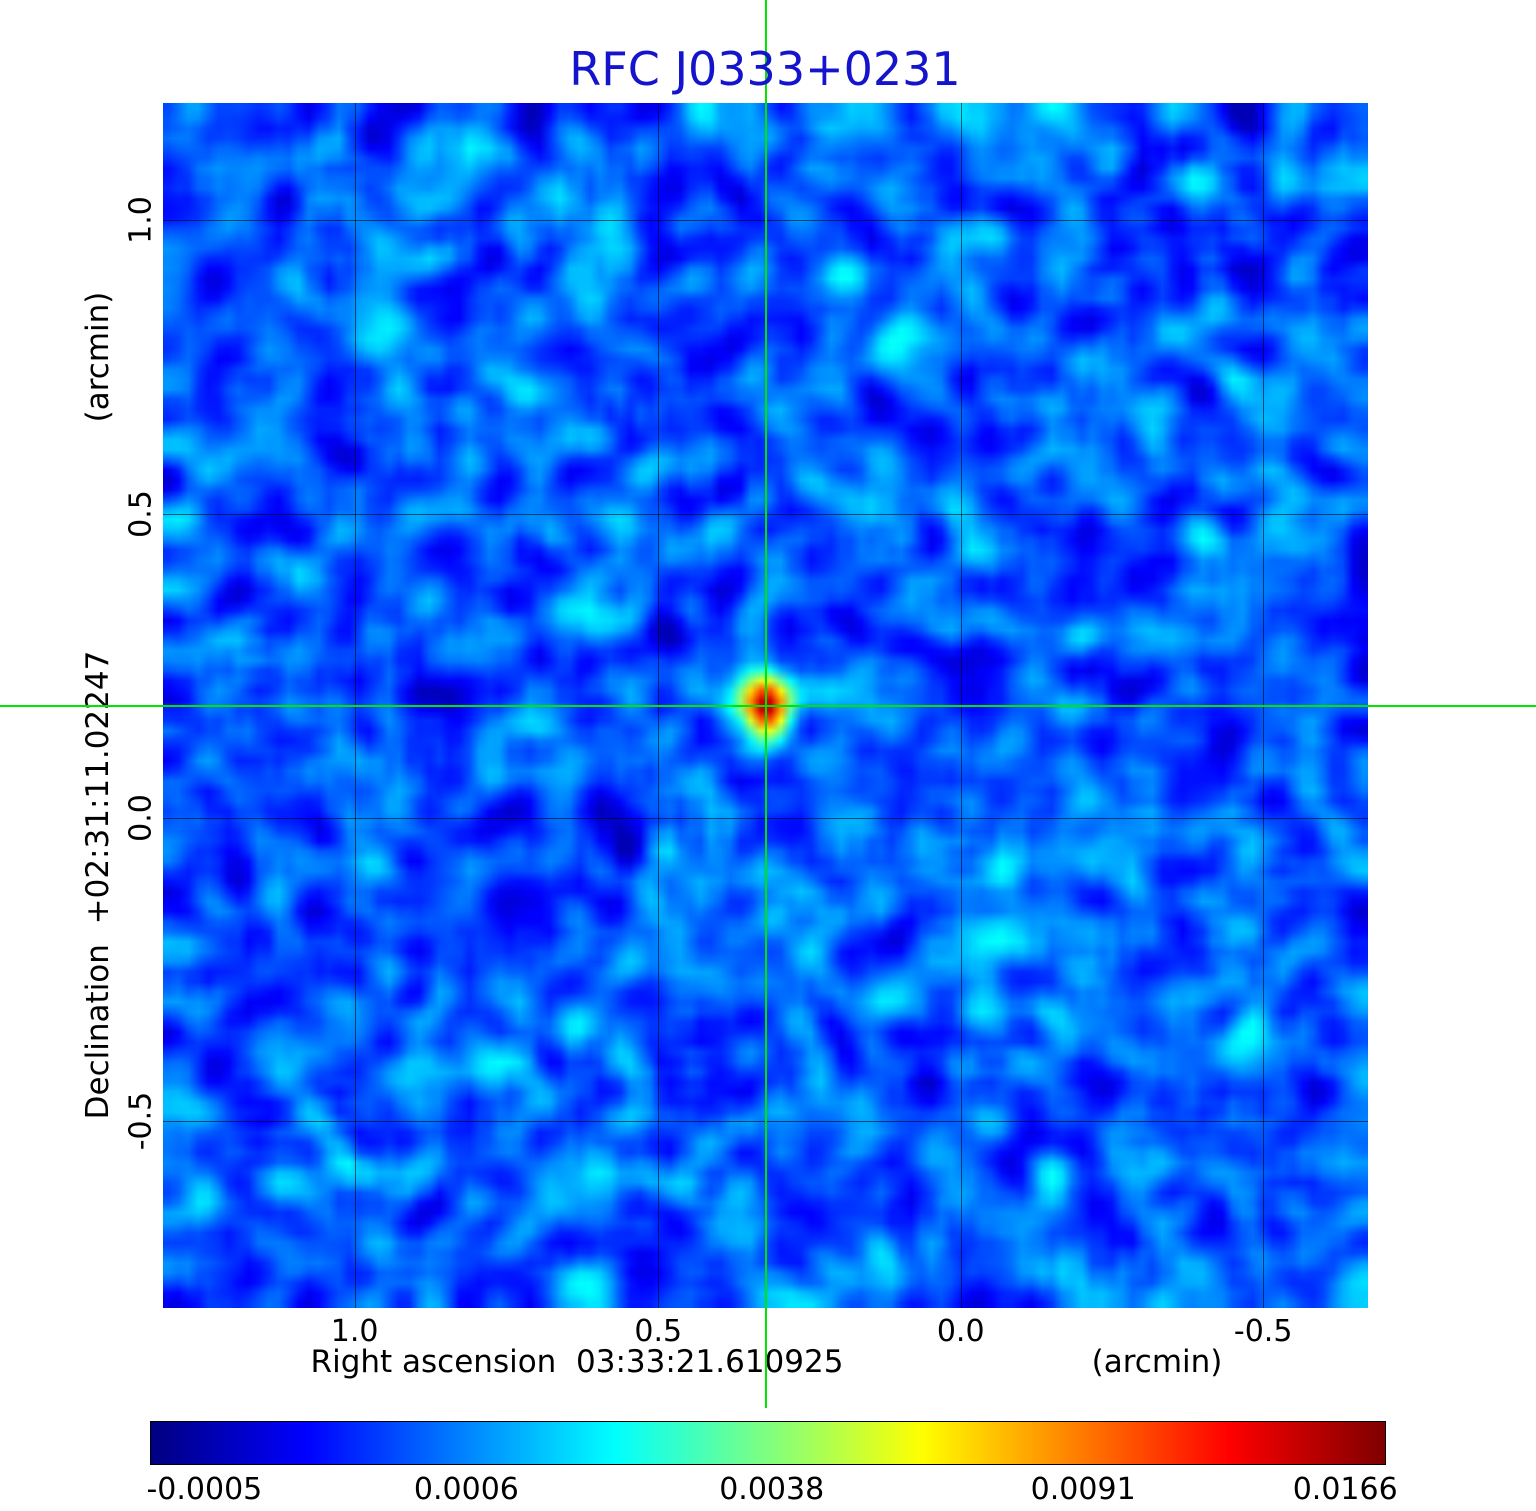 The height and width of the screenshot is (1511, 1536). Describe the element at coordinates (1345, 1489) in the screenshot. I see `colorbar-tick-label: 0.0166` at that location.